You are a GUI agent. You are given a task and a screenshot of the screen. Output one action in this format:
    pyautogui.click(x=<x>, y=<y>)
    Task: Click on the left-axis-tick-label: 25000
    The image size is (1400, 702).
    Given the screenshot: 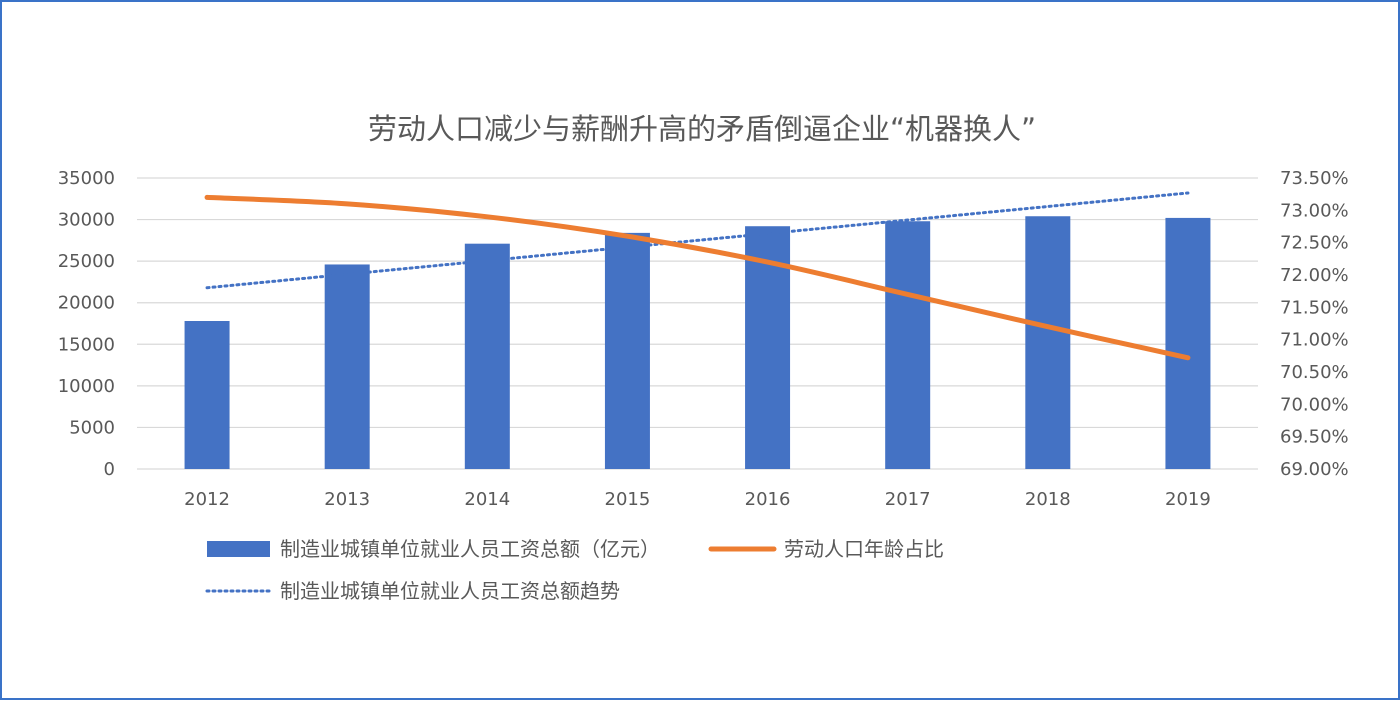 What is the action you would take?
    pyautogui.click(x=86, y=261)
    